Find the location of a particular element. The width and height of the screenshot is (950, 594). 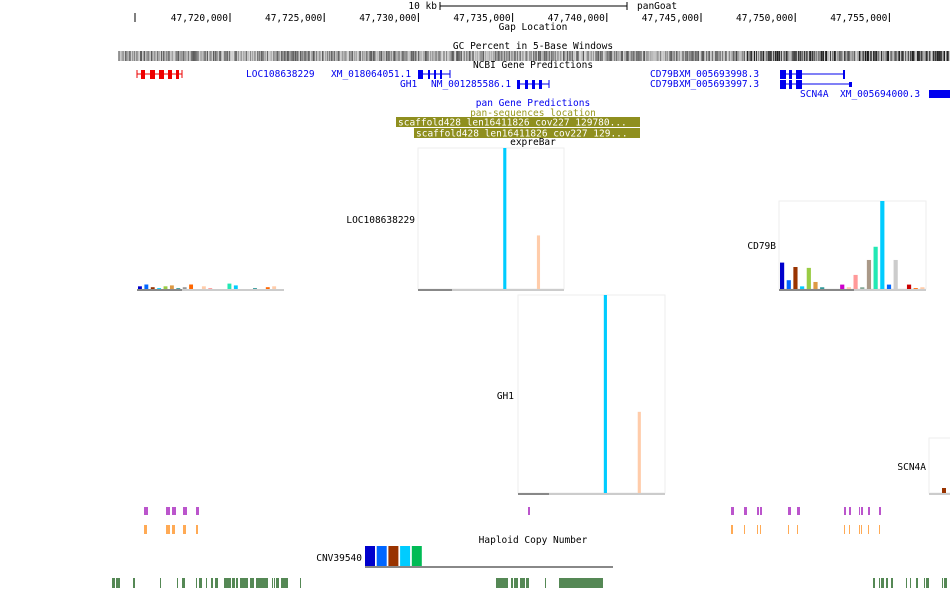

gene-label-nm1: NM_001285586.1 is located at coordinates (471, 84).